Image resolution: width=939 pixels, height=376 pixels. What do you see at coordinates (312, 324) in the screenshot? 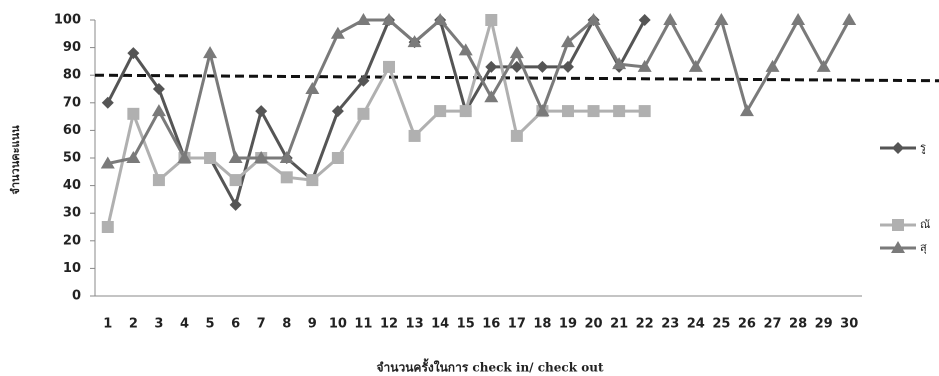
I see `x-tick-label: 9` at bounding box center [312, 324].